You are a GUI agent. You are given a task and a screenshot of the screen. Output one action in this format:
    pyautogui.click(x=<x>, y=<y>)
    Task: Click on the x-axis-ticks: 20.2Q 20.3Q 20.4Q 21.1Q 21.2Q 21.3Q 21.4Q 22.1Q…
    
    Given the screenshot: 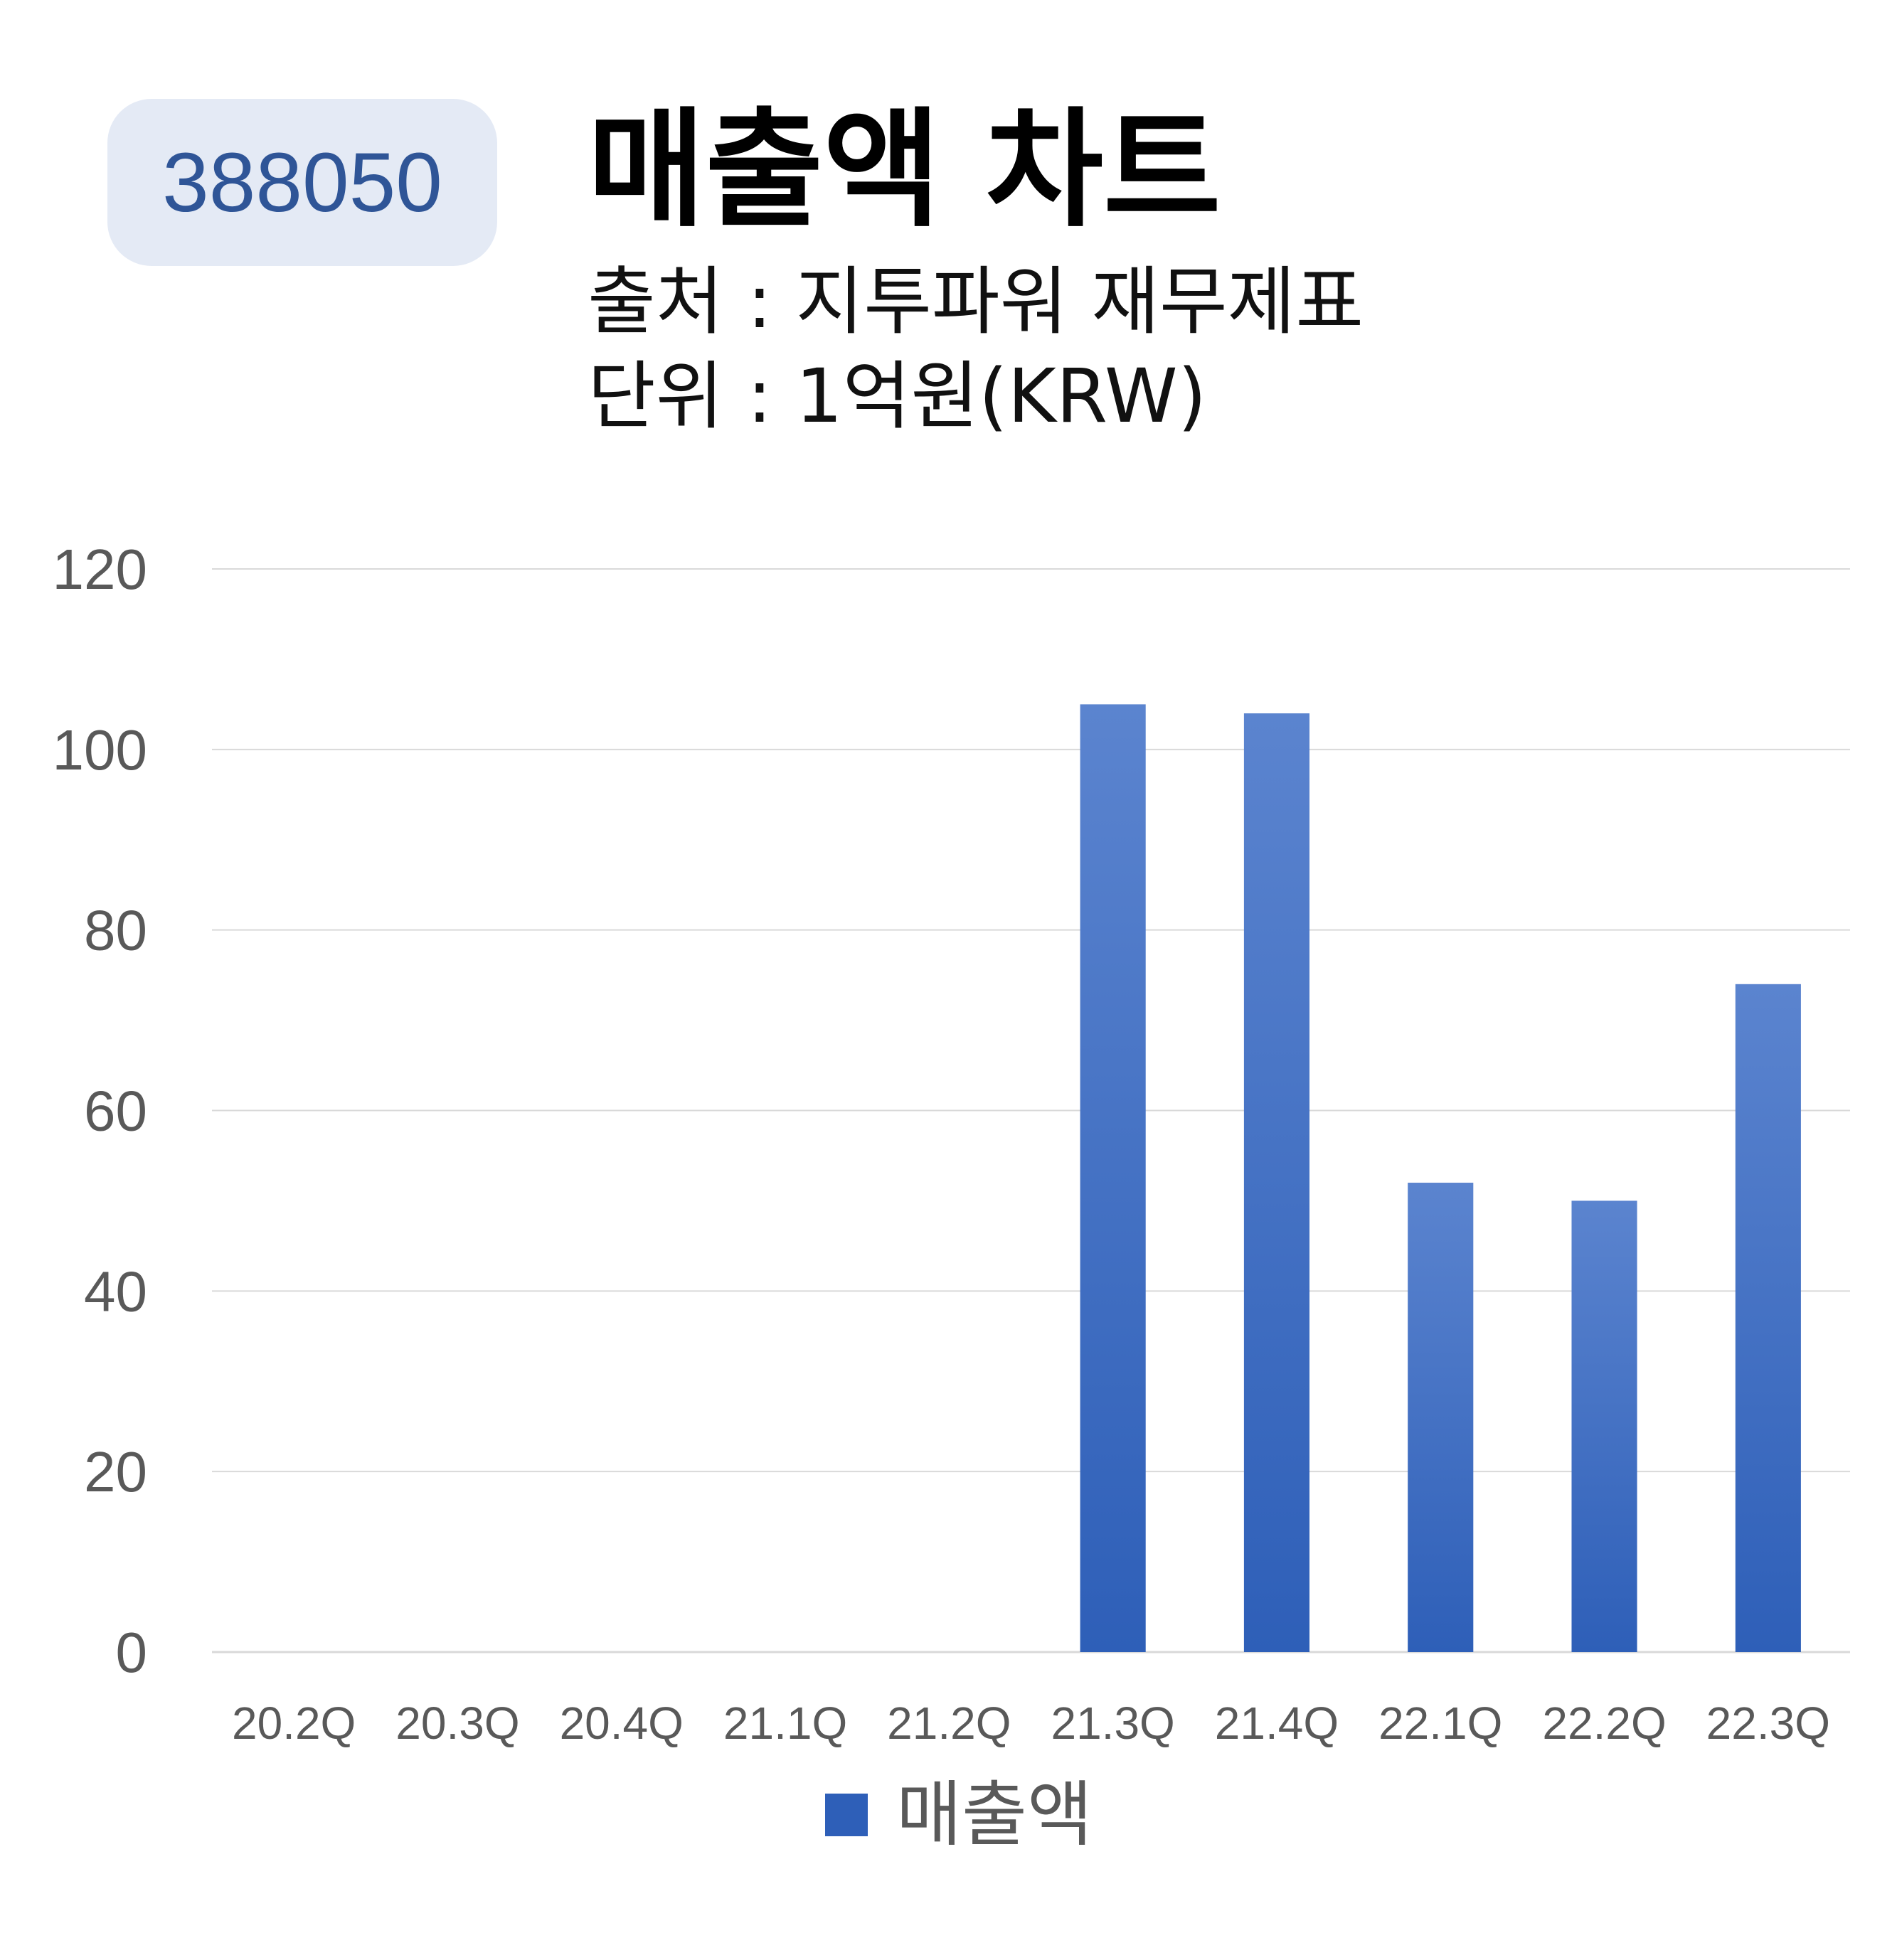 What is the action you would take?
    pyautogui.click(x=1031, y=1723)
    